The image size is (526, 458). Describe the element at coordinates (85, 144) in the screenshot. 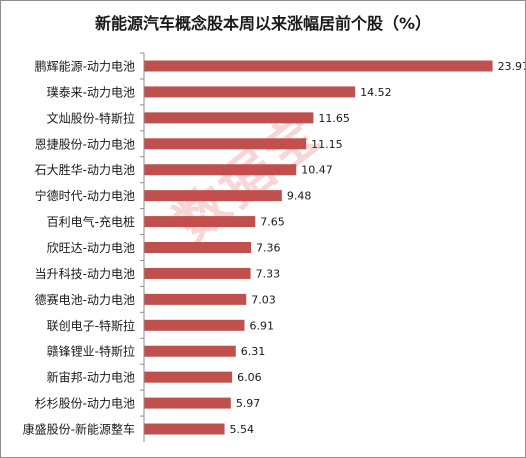

I see `category-label: 恩捷股份-动力电池` at that location.